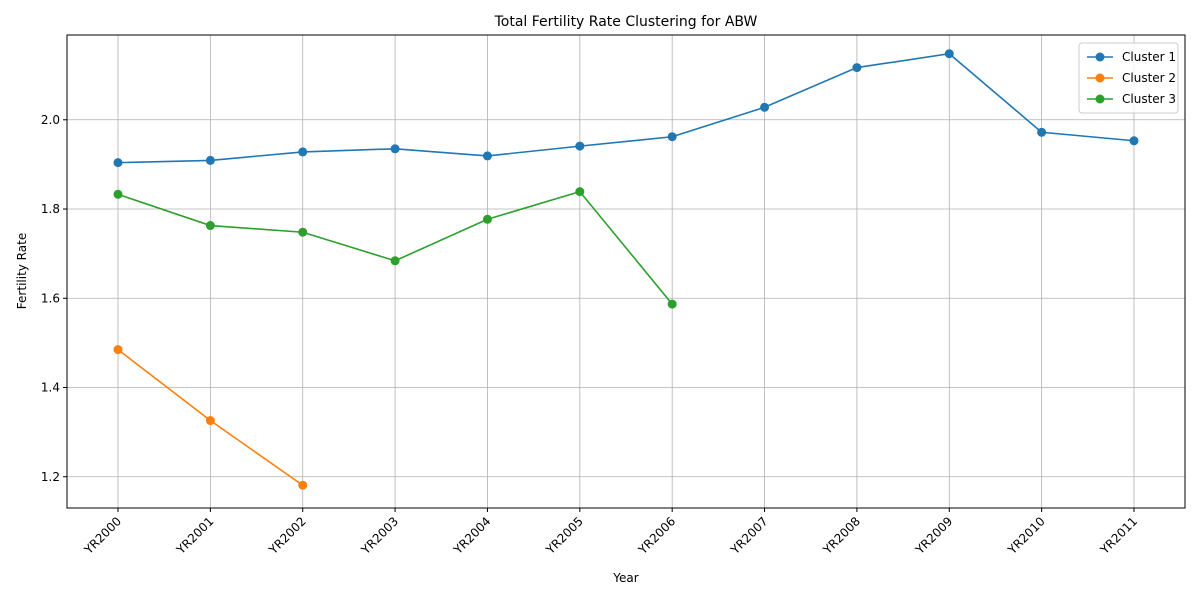  I want to click on y-axis-title: Fertility Rate, so click(22, 271).